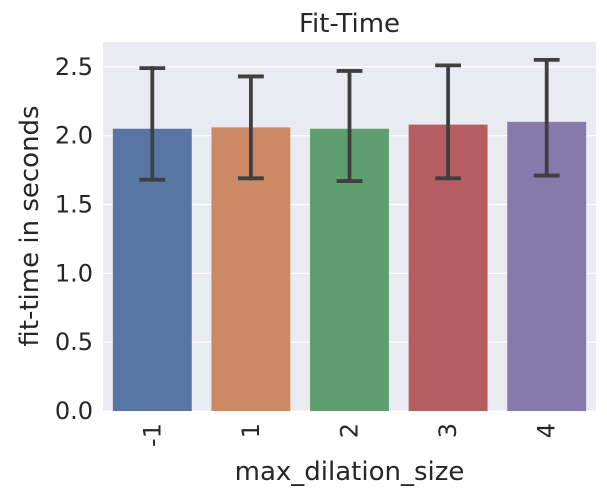  What do you see at coordinates (152, 435) in the screenshot?
I see `x-tick-label: -1` at bounding box center [152, 435].